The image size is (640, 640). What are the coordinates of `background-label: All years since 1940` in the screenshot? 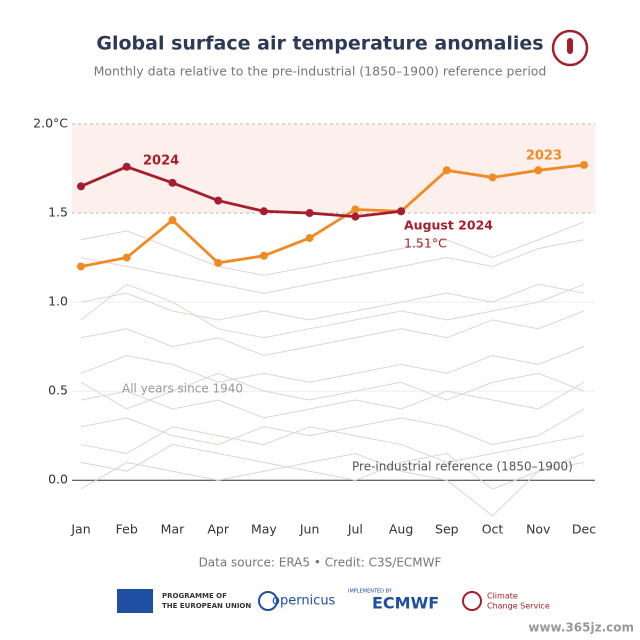 It's located at (182, 389).